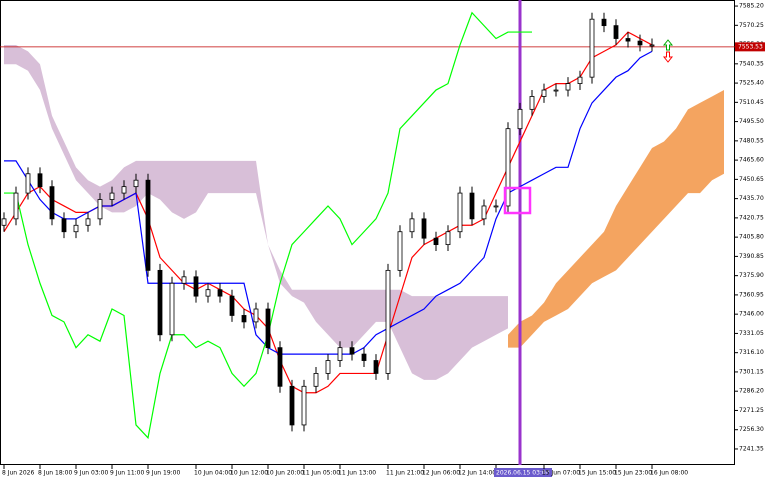  What do you see at coordinates (163, 473) in the screenshot?
I see `x-tick-label: 9 Jun 19:00` at bounding box center [163, 473].